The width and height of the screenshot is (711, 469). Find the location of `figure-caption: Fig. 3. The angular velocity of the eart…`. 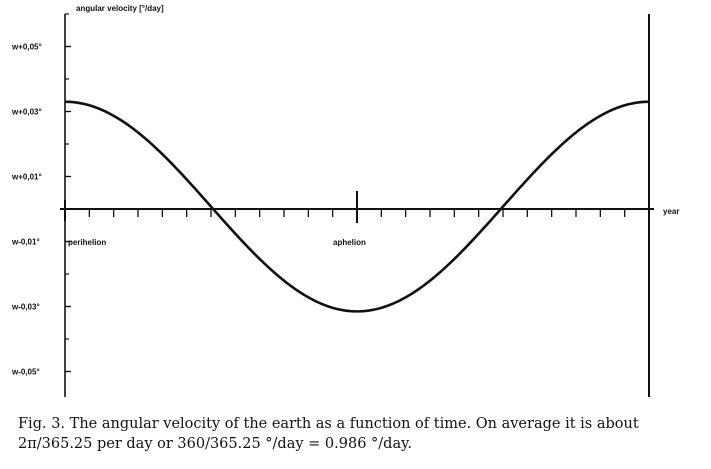

figure-caption: Fig. 3. The angular velocity of the eart… is located at coordinates (358, 434).